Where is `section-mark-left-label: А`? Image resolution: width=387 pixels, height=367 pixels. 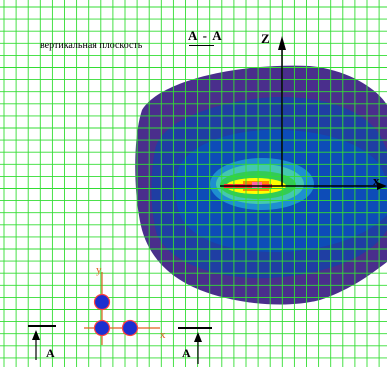 section-mark-left-label: А is located at coordinates (50, 353).